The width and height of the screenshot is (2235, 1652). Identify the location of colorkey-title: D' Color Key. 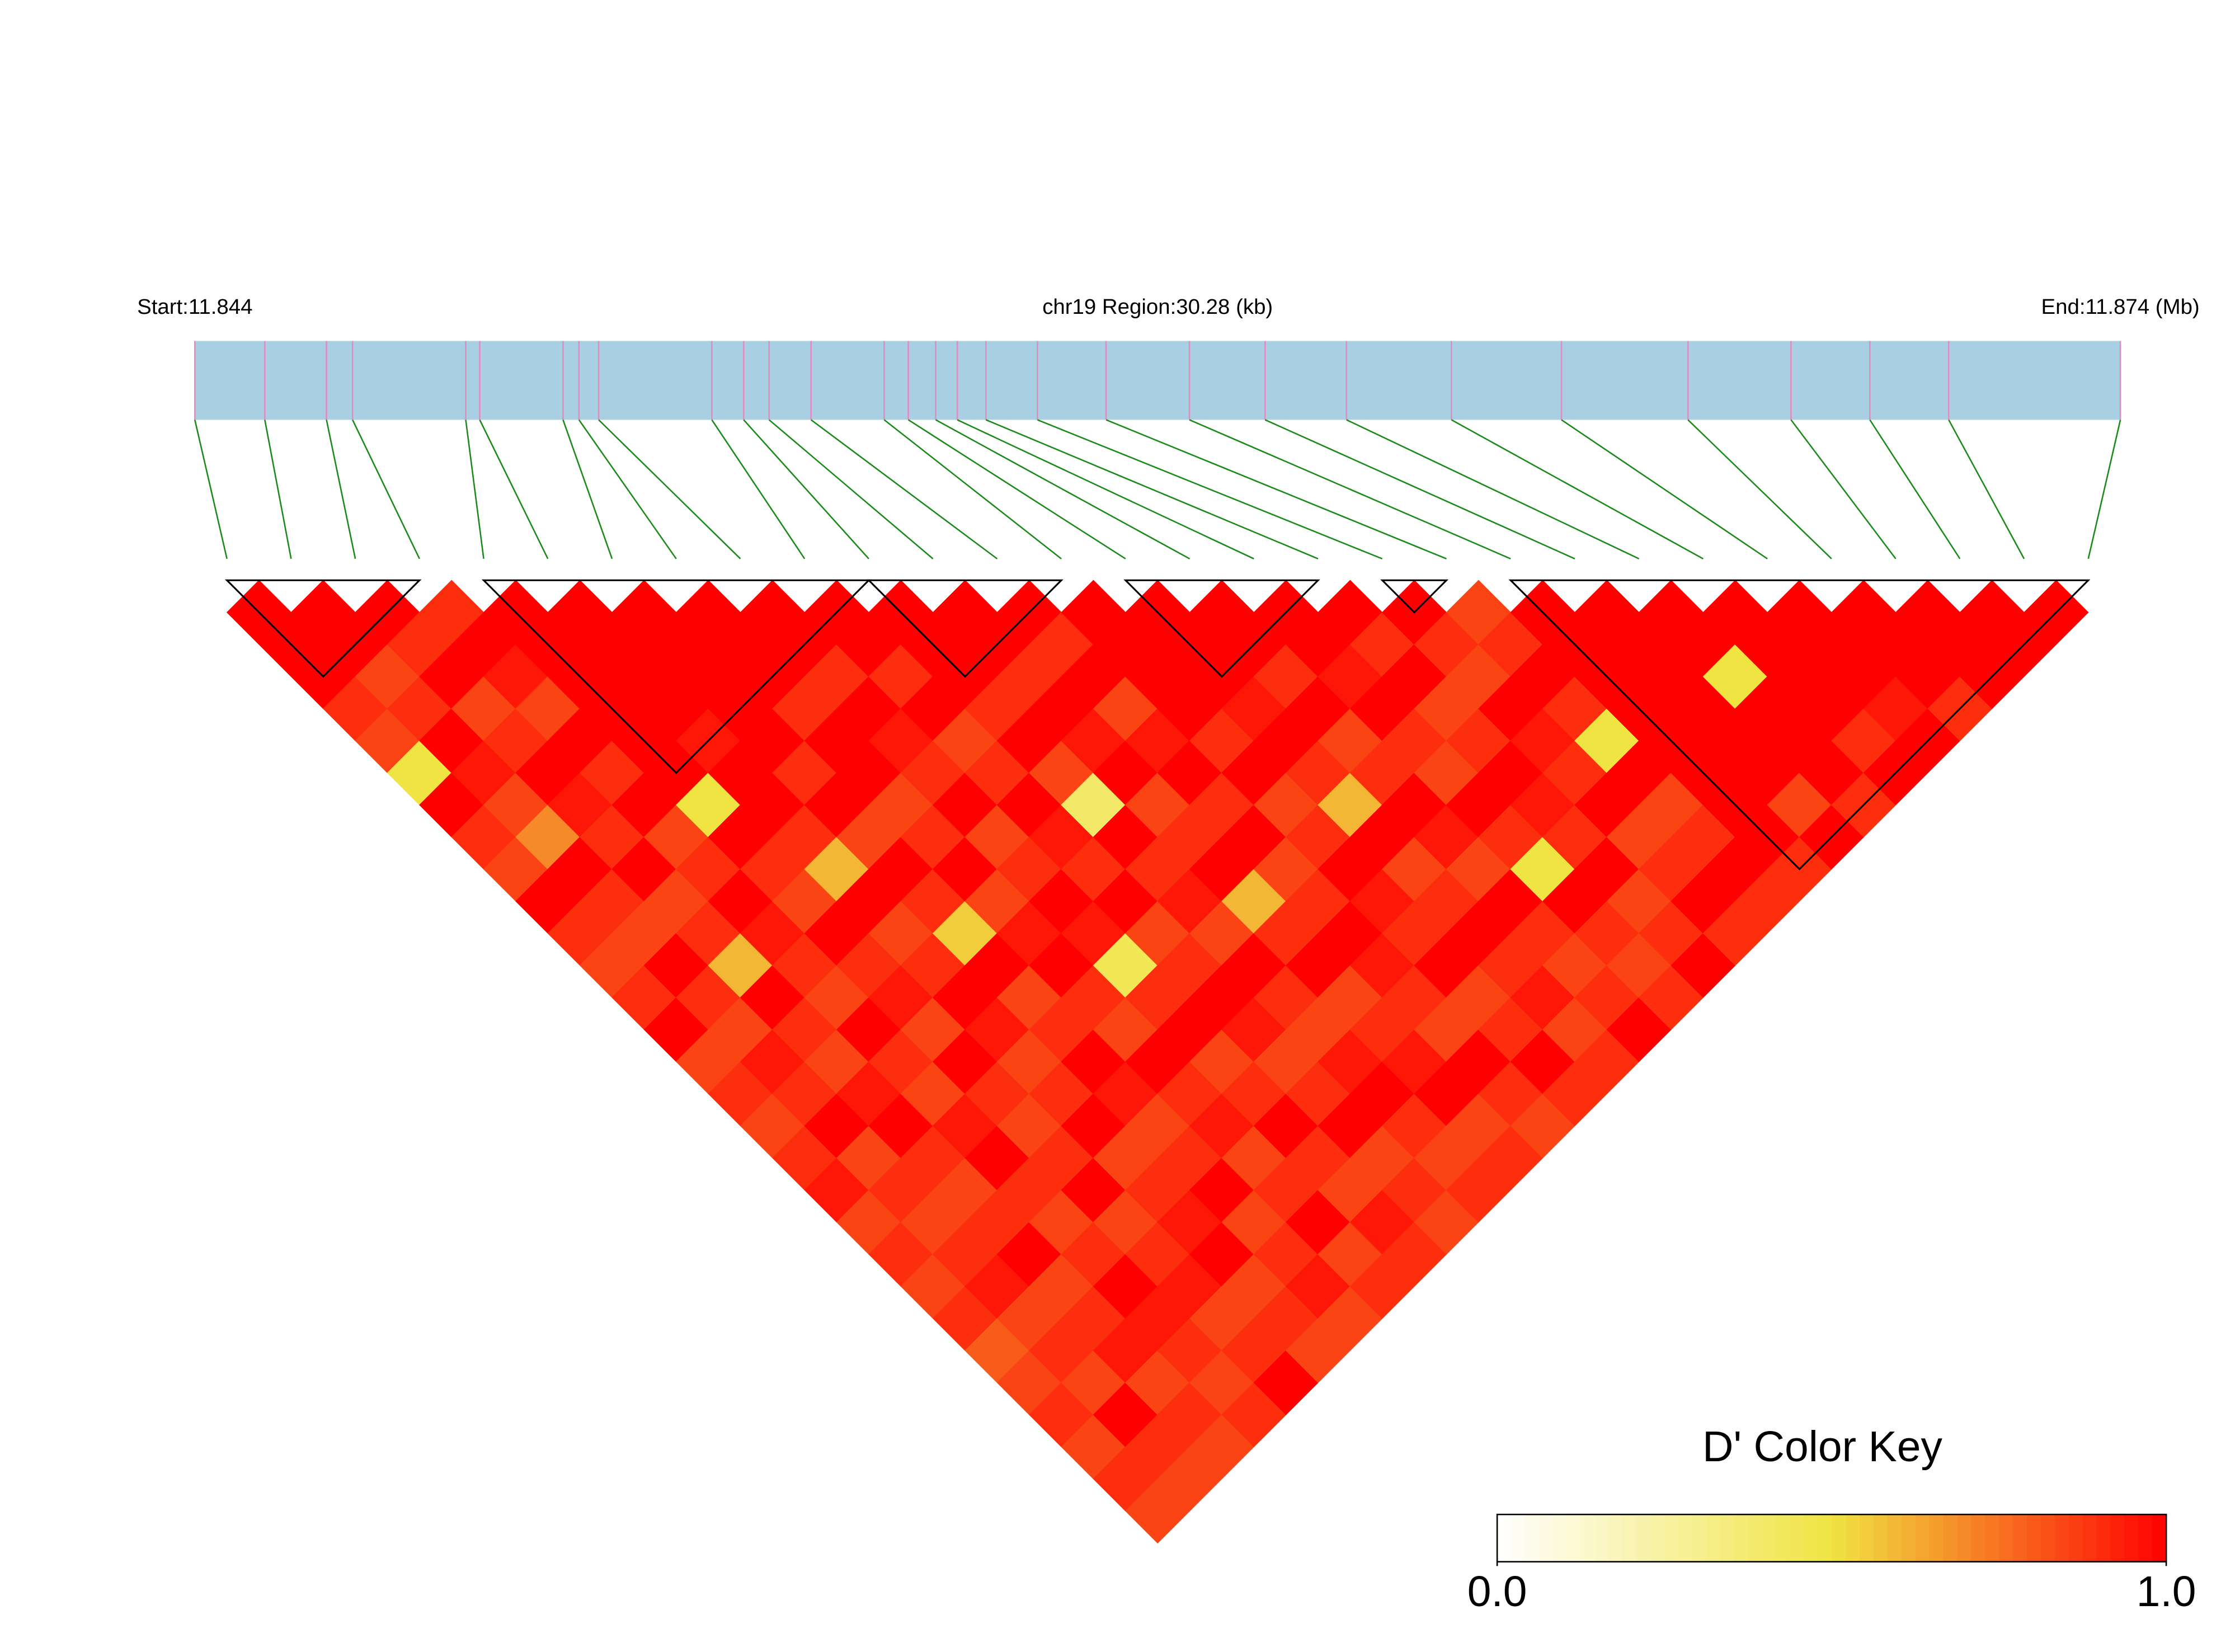
(1822, 1447).